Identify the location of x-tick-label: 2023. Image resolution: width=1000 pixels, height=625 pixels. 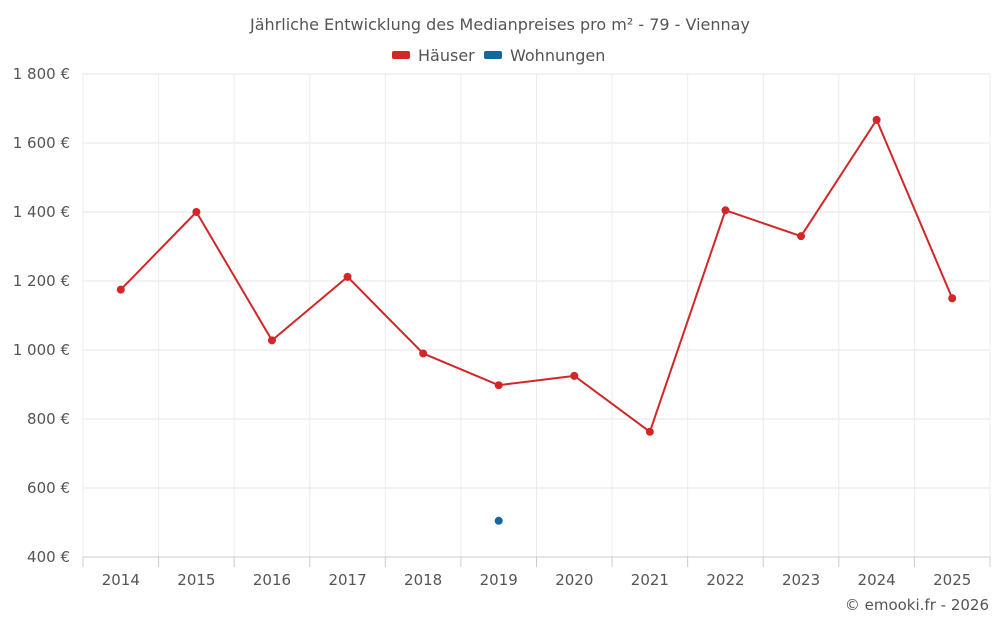
(801, 580).